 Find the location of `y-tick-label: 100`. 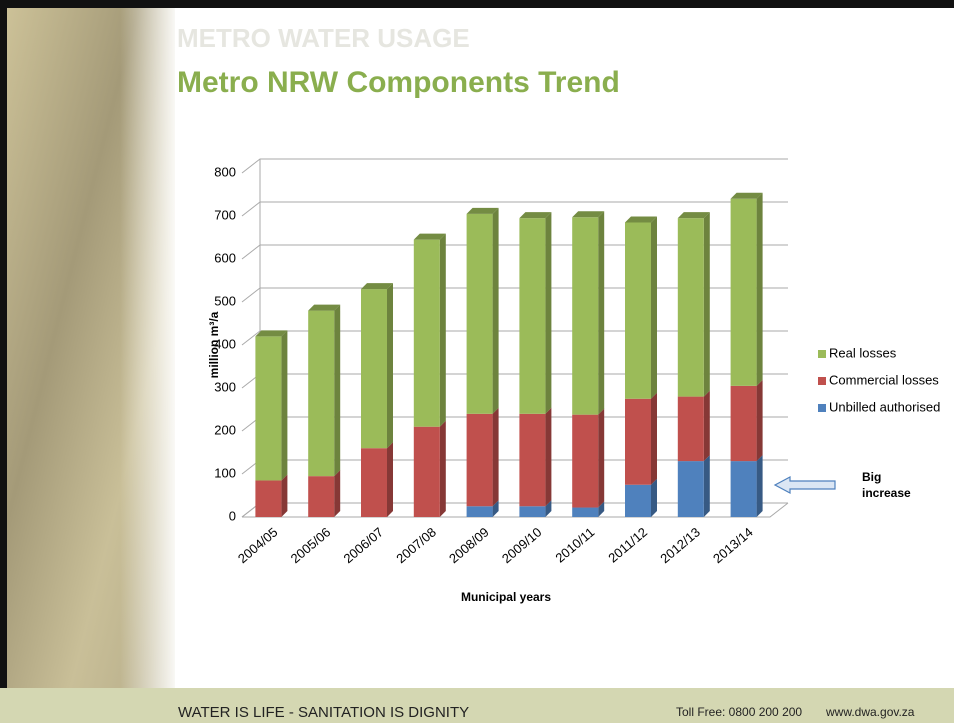

y-tick-label: 100 is located at coordinates (225, 472).